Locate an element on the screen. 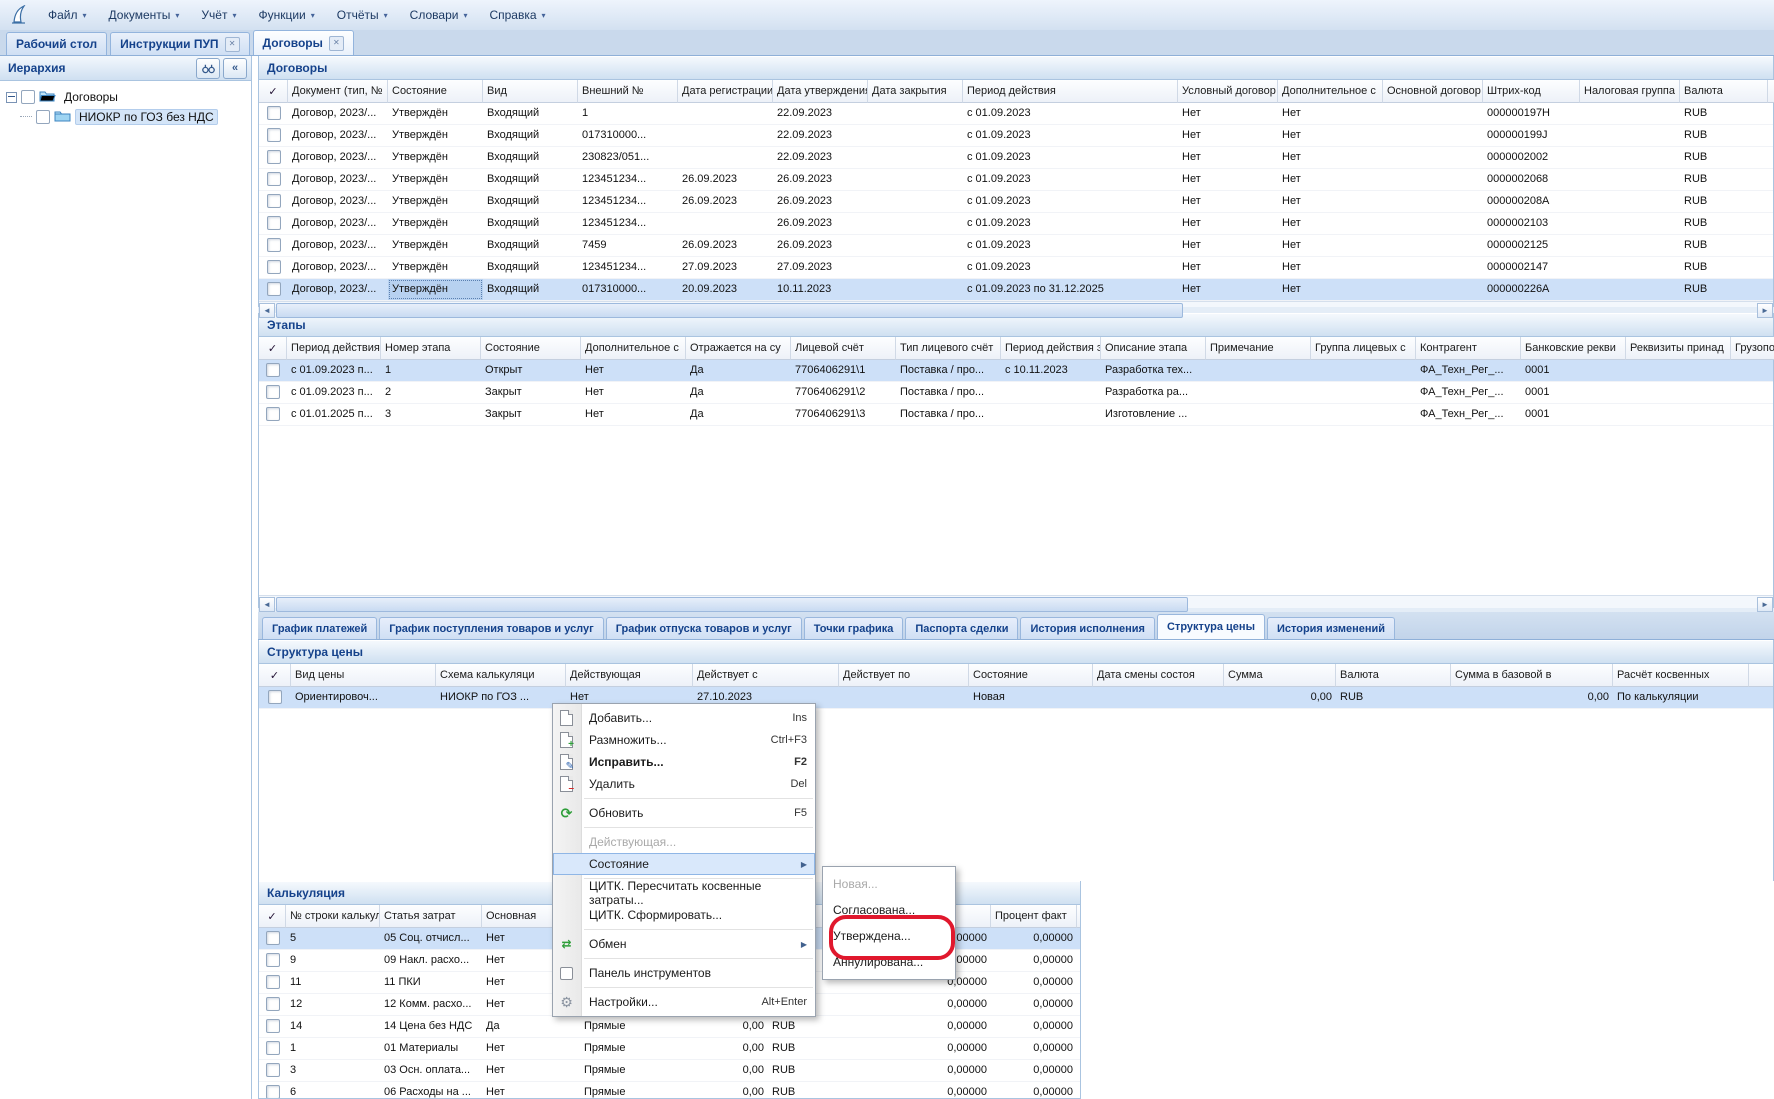 The image size is (1774, 1099). tab-Договоры: Договоры ✕ is located at coordinates (303, 42).